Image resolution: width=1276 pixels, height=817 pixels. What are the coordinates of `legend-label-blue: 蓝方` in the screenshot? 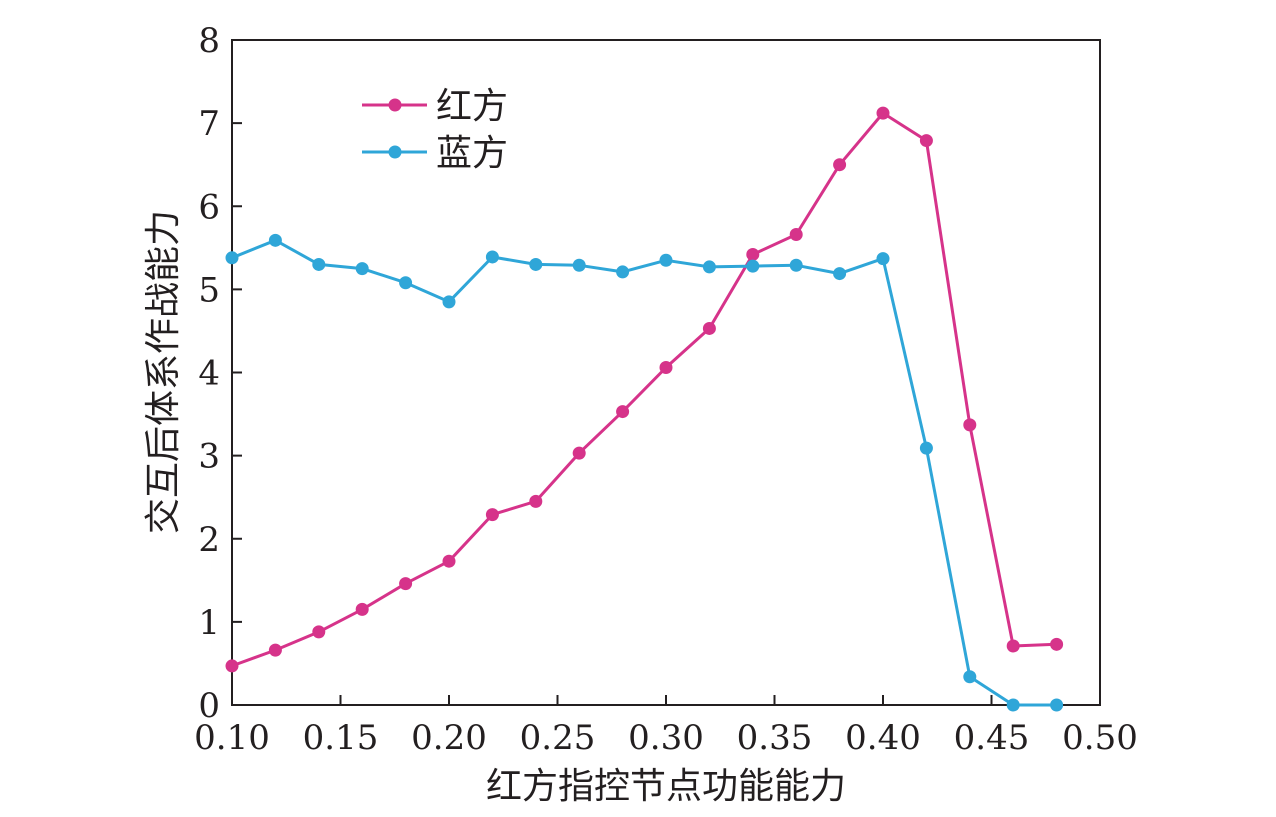 It's located at (472, 153).